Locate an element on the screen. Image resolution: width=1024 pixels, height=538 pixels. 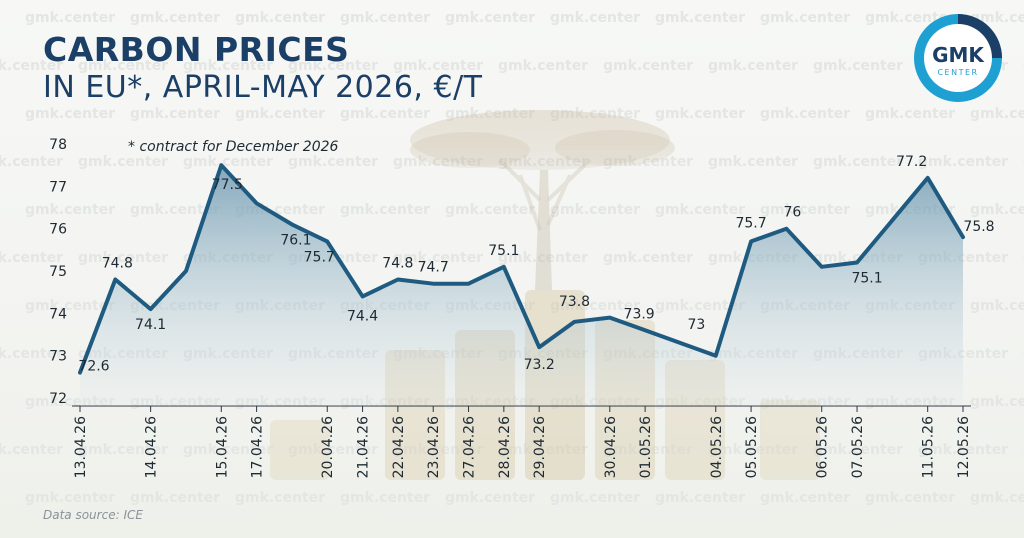
gmk-center-logo: GMK CENTER is located at coordinates (958, 58).